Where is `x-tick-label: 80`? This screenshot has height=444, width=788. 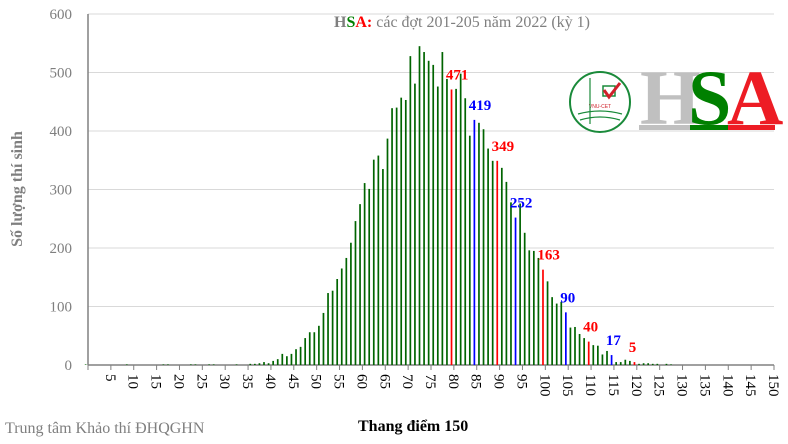
x-tick-label: 80 is located at coordinates (453, 381).